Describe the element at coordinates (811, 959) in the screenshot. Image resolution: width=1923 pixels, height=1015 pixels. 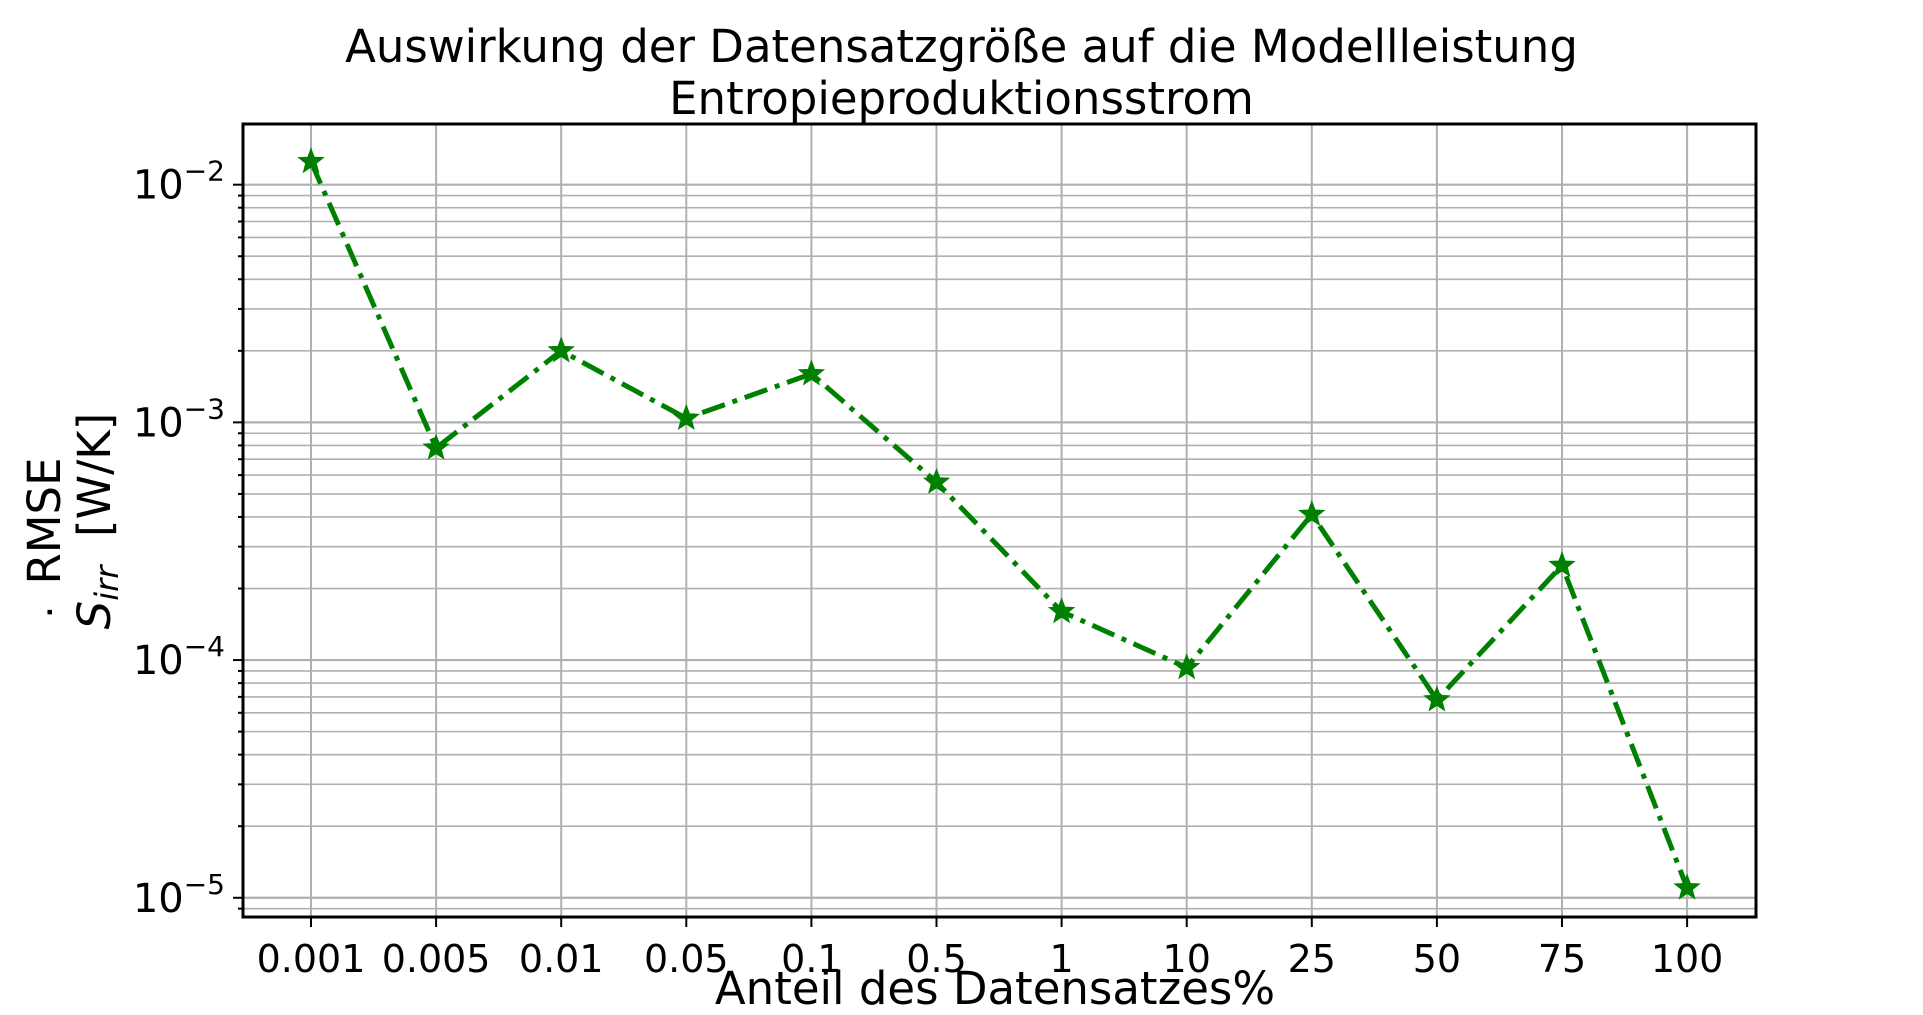
I see `x-tick-label: 0.1` at that location.